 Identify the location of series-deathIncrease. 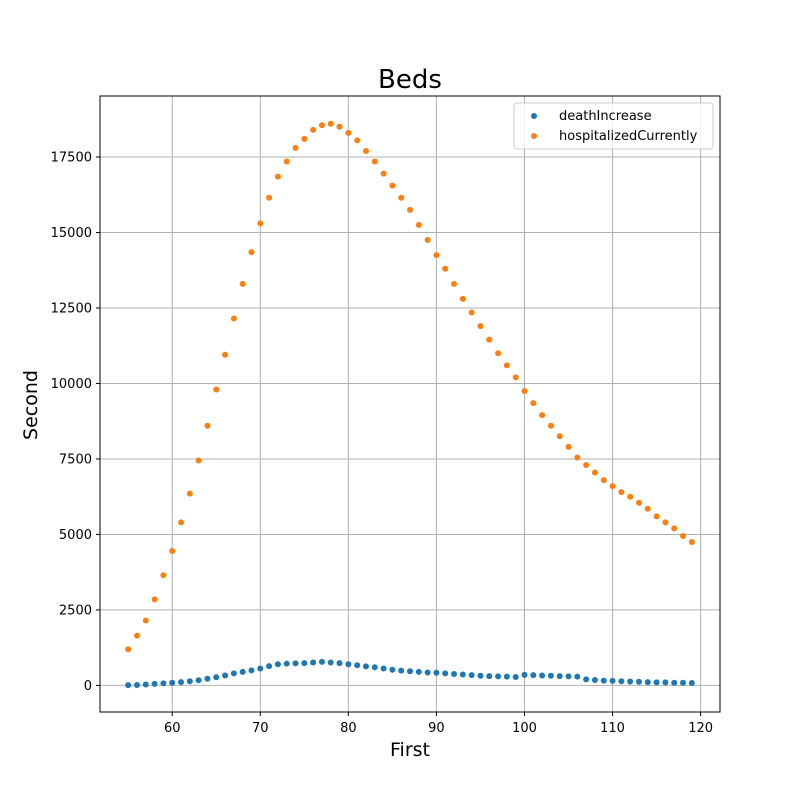
(410, 673).